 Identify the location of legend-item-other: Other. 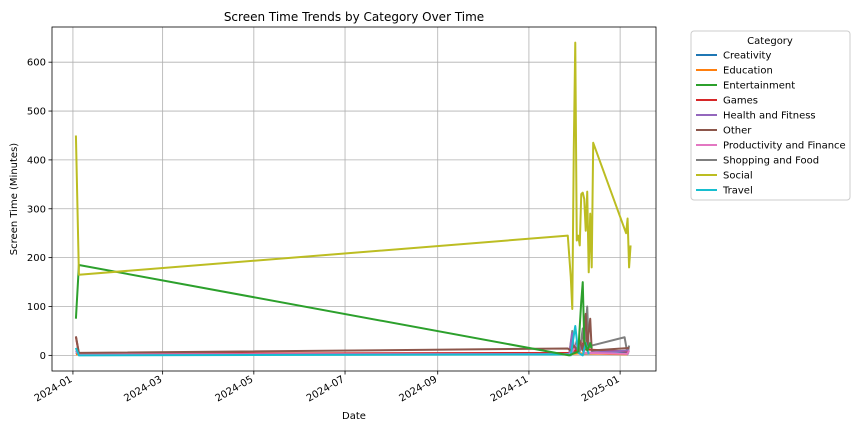
(724, 131).